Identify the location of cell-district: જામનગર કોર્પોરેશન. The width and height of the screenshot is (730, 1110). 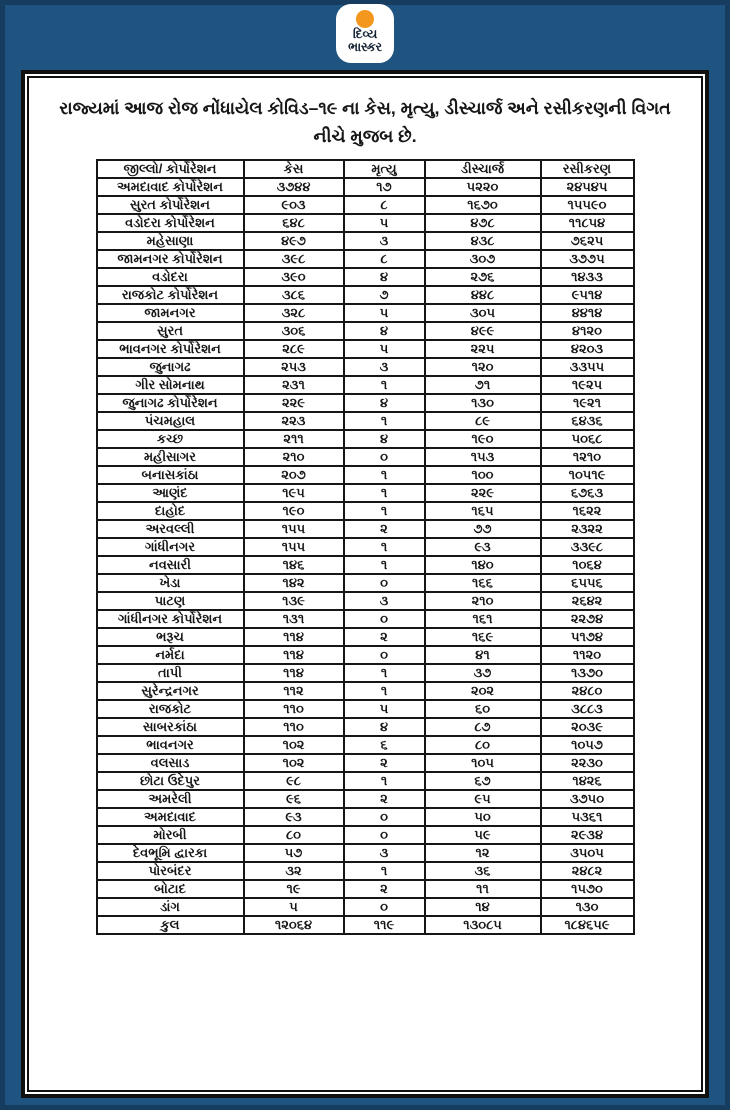
(170, 259).